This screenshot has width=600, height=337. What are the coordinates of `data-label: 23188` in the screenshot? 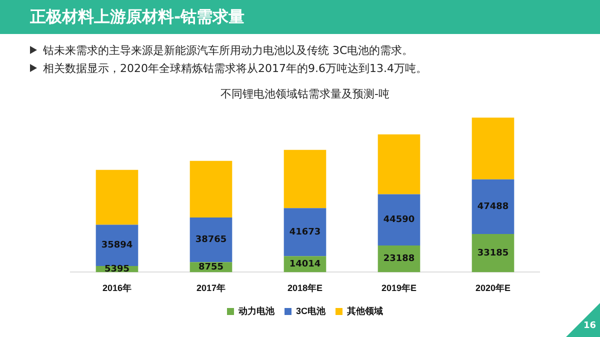 It's located at (399, 259).